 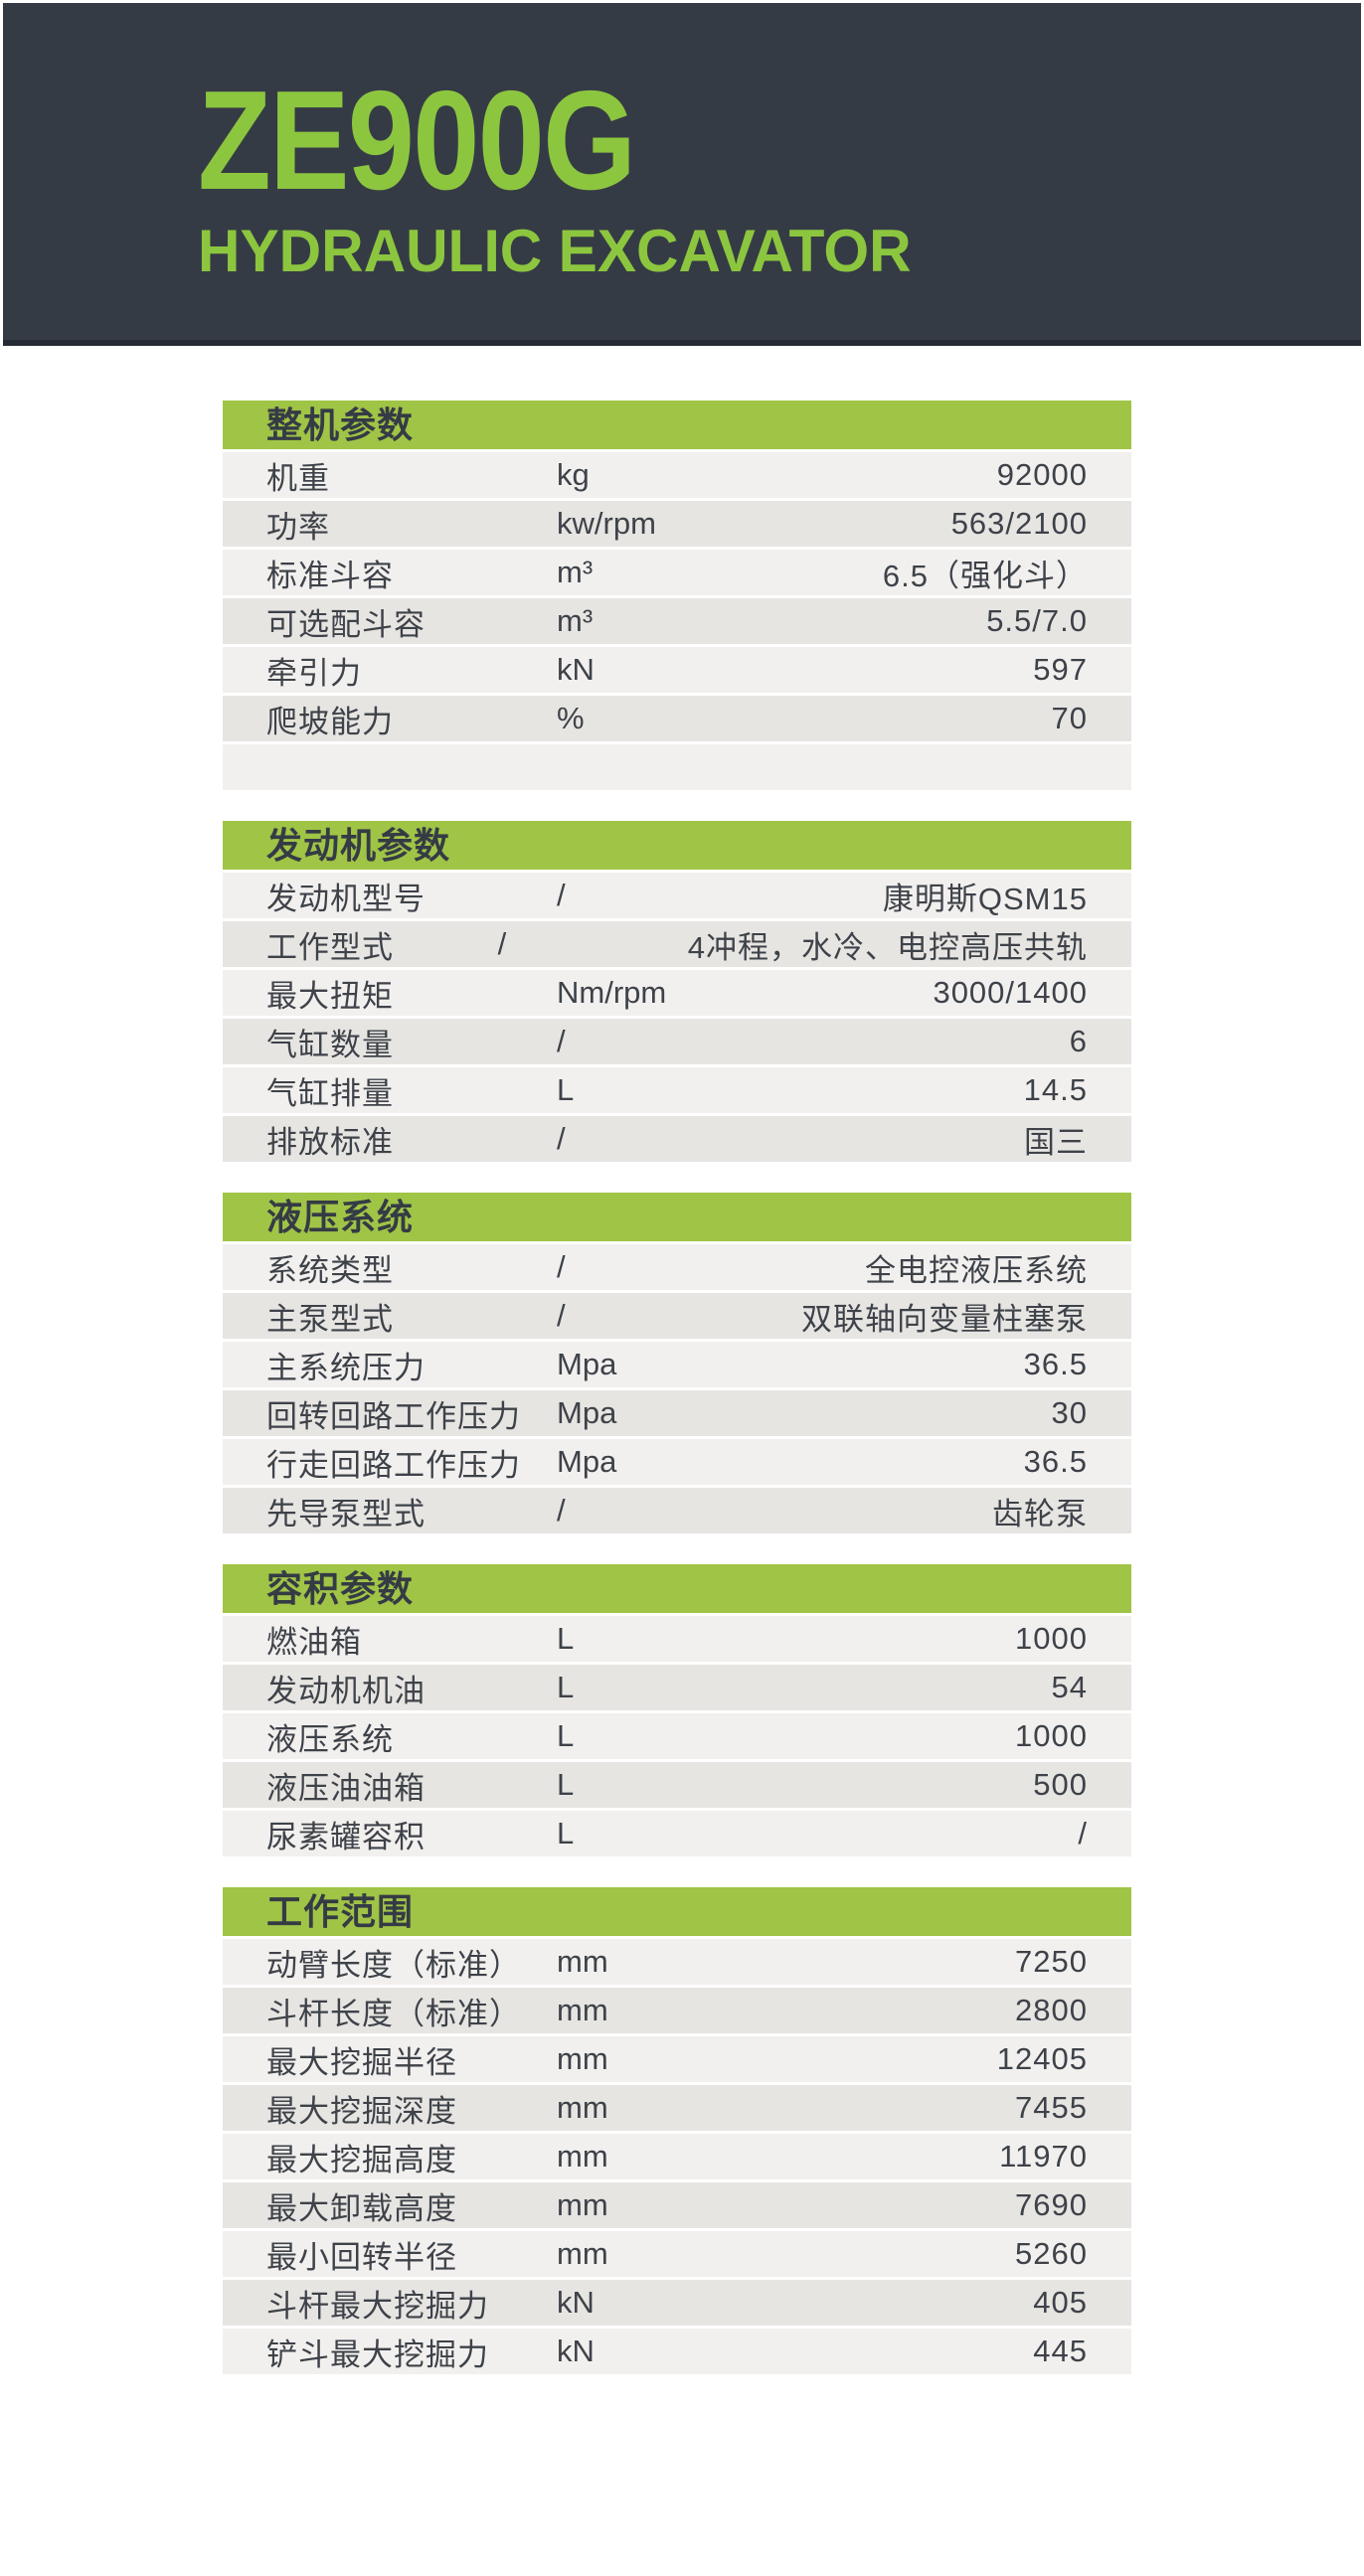 I want to click on row-value: 齿轮泵, so click(x=1040, y=1513).